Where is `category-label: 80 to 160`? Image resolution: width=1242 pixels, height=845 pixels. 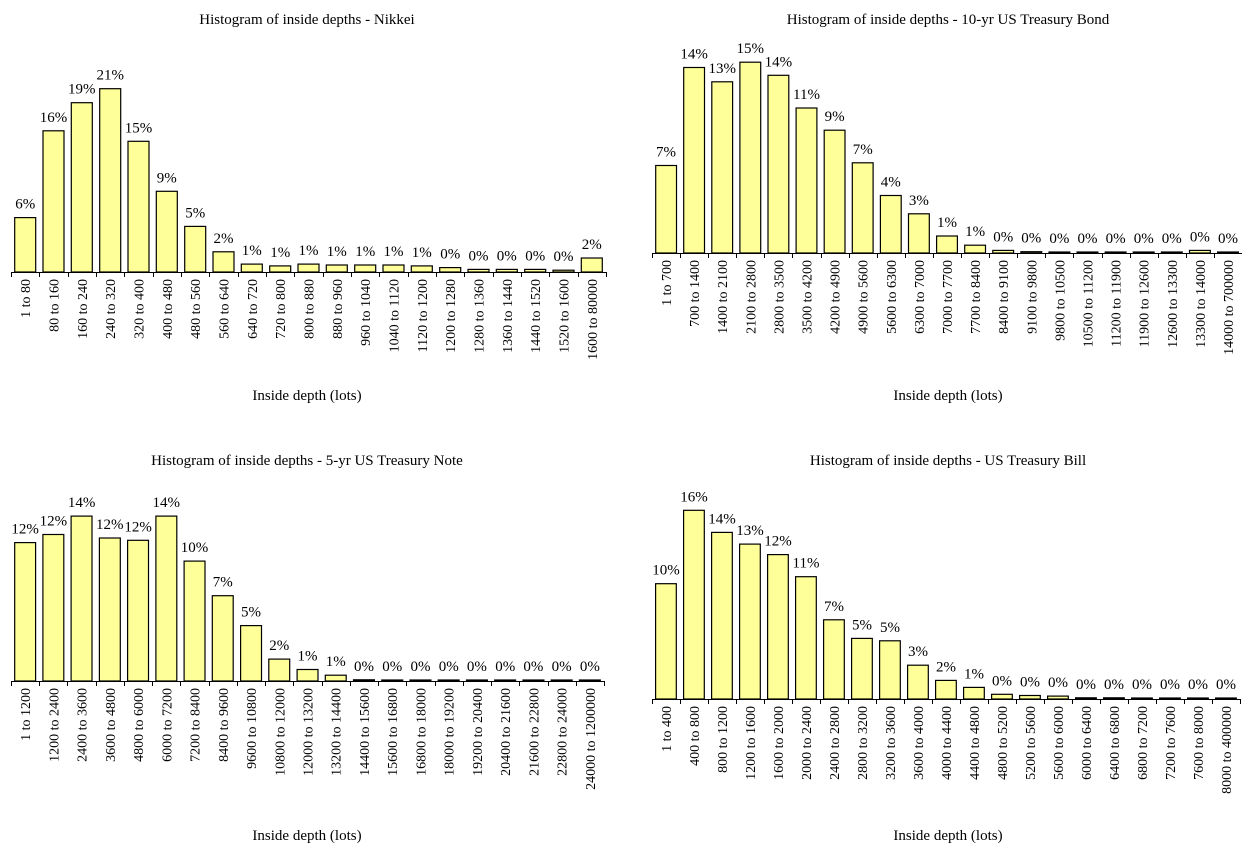 category-label: 80 to 160 is located at coordinates (55, 305).